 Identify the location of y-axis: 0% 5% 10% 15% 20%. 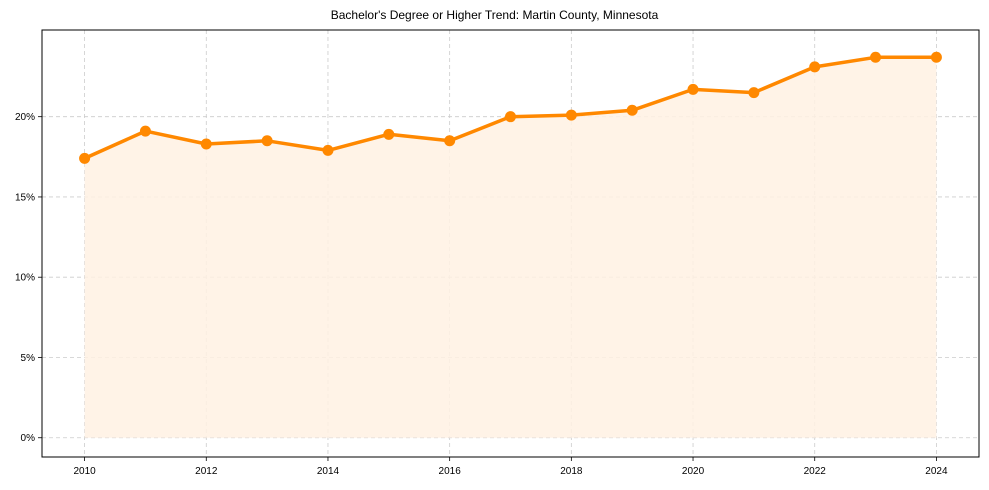
(28, 278).